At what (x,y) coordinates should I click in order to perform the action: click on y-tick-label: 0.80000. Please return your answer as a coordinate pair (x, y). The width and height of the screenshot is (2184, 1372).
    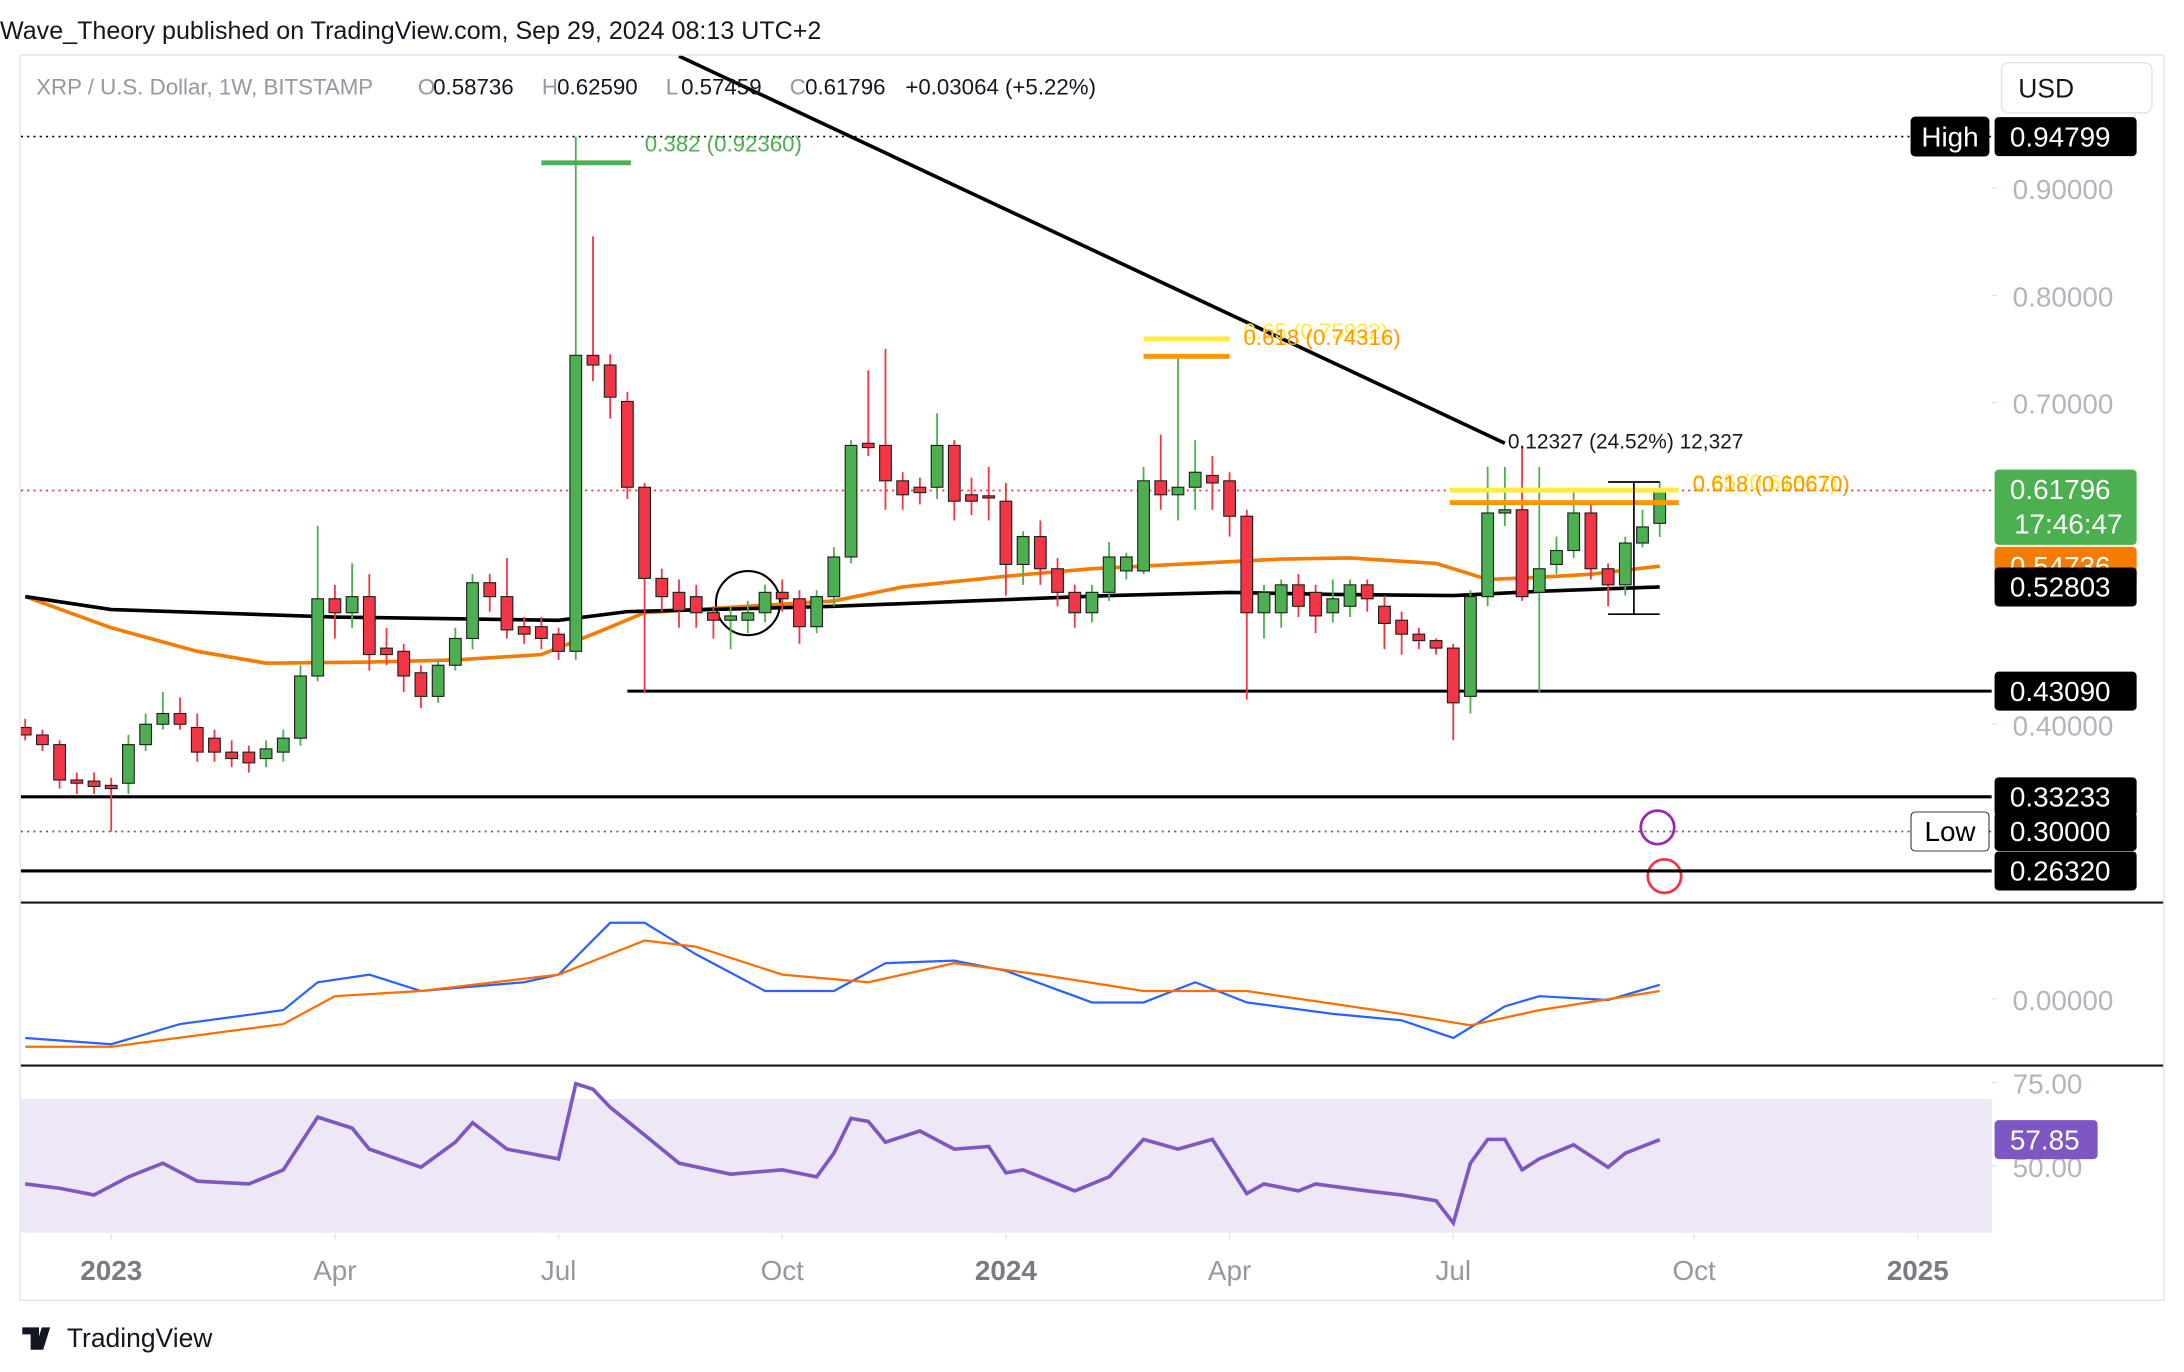
    Looking at the image, I should click on (2063, 296).